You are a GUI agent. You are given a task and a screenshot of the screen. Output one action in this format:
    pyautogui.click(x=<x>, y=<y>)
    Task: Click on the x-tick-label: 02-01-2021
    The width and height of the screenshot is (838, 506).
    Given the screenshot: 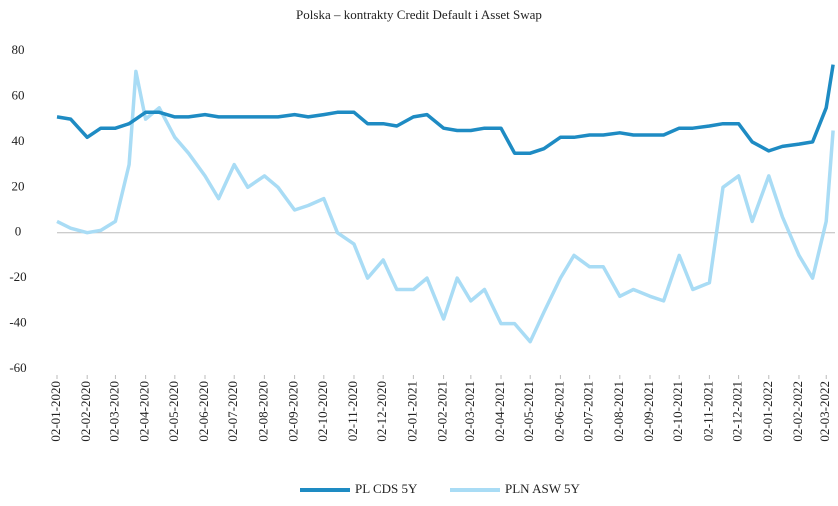 What is the action you would take?
    pyautogui.click(x=411, y=411)
    